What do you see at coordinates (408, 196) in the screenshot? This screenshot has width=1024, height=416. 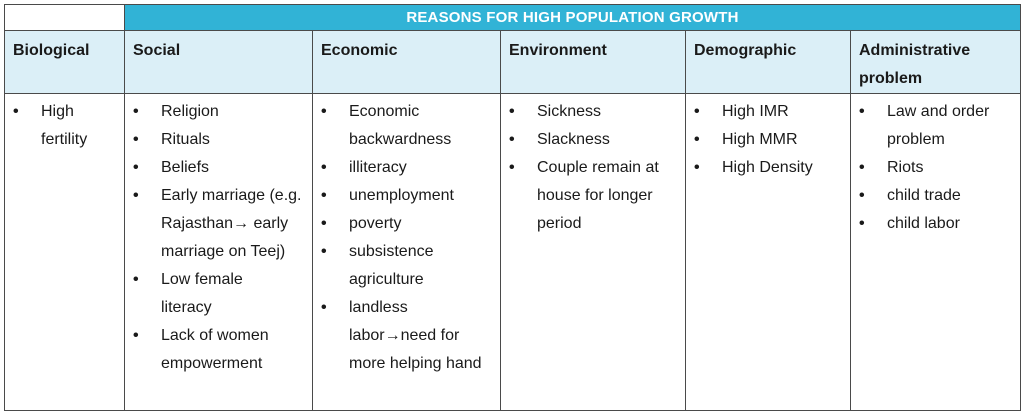 I see `list-item: unemployment` at bounding box center [408, 196].